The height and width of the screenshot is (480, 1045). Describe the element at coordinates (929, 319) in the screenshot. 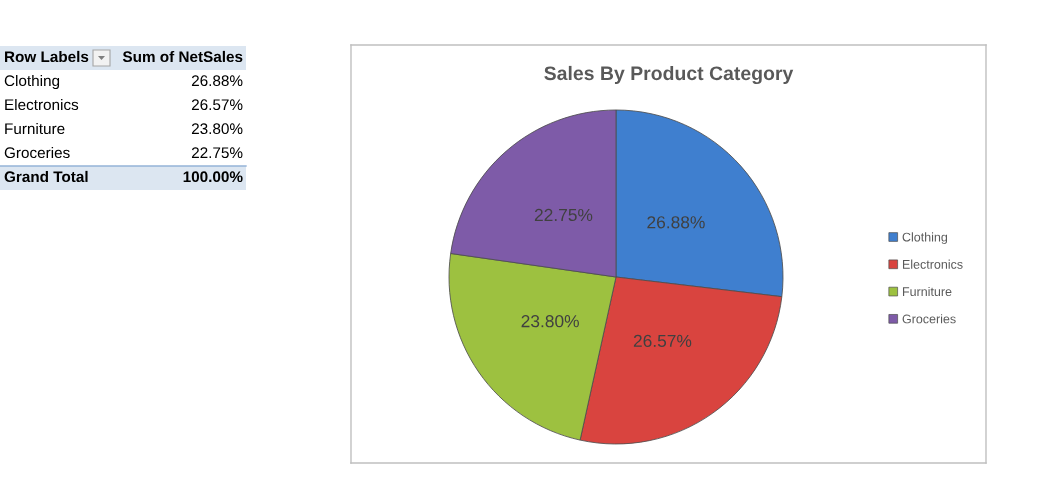

I see `legend-label: Groceries` at that location.